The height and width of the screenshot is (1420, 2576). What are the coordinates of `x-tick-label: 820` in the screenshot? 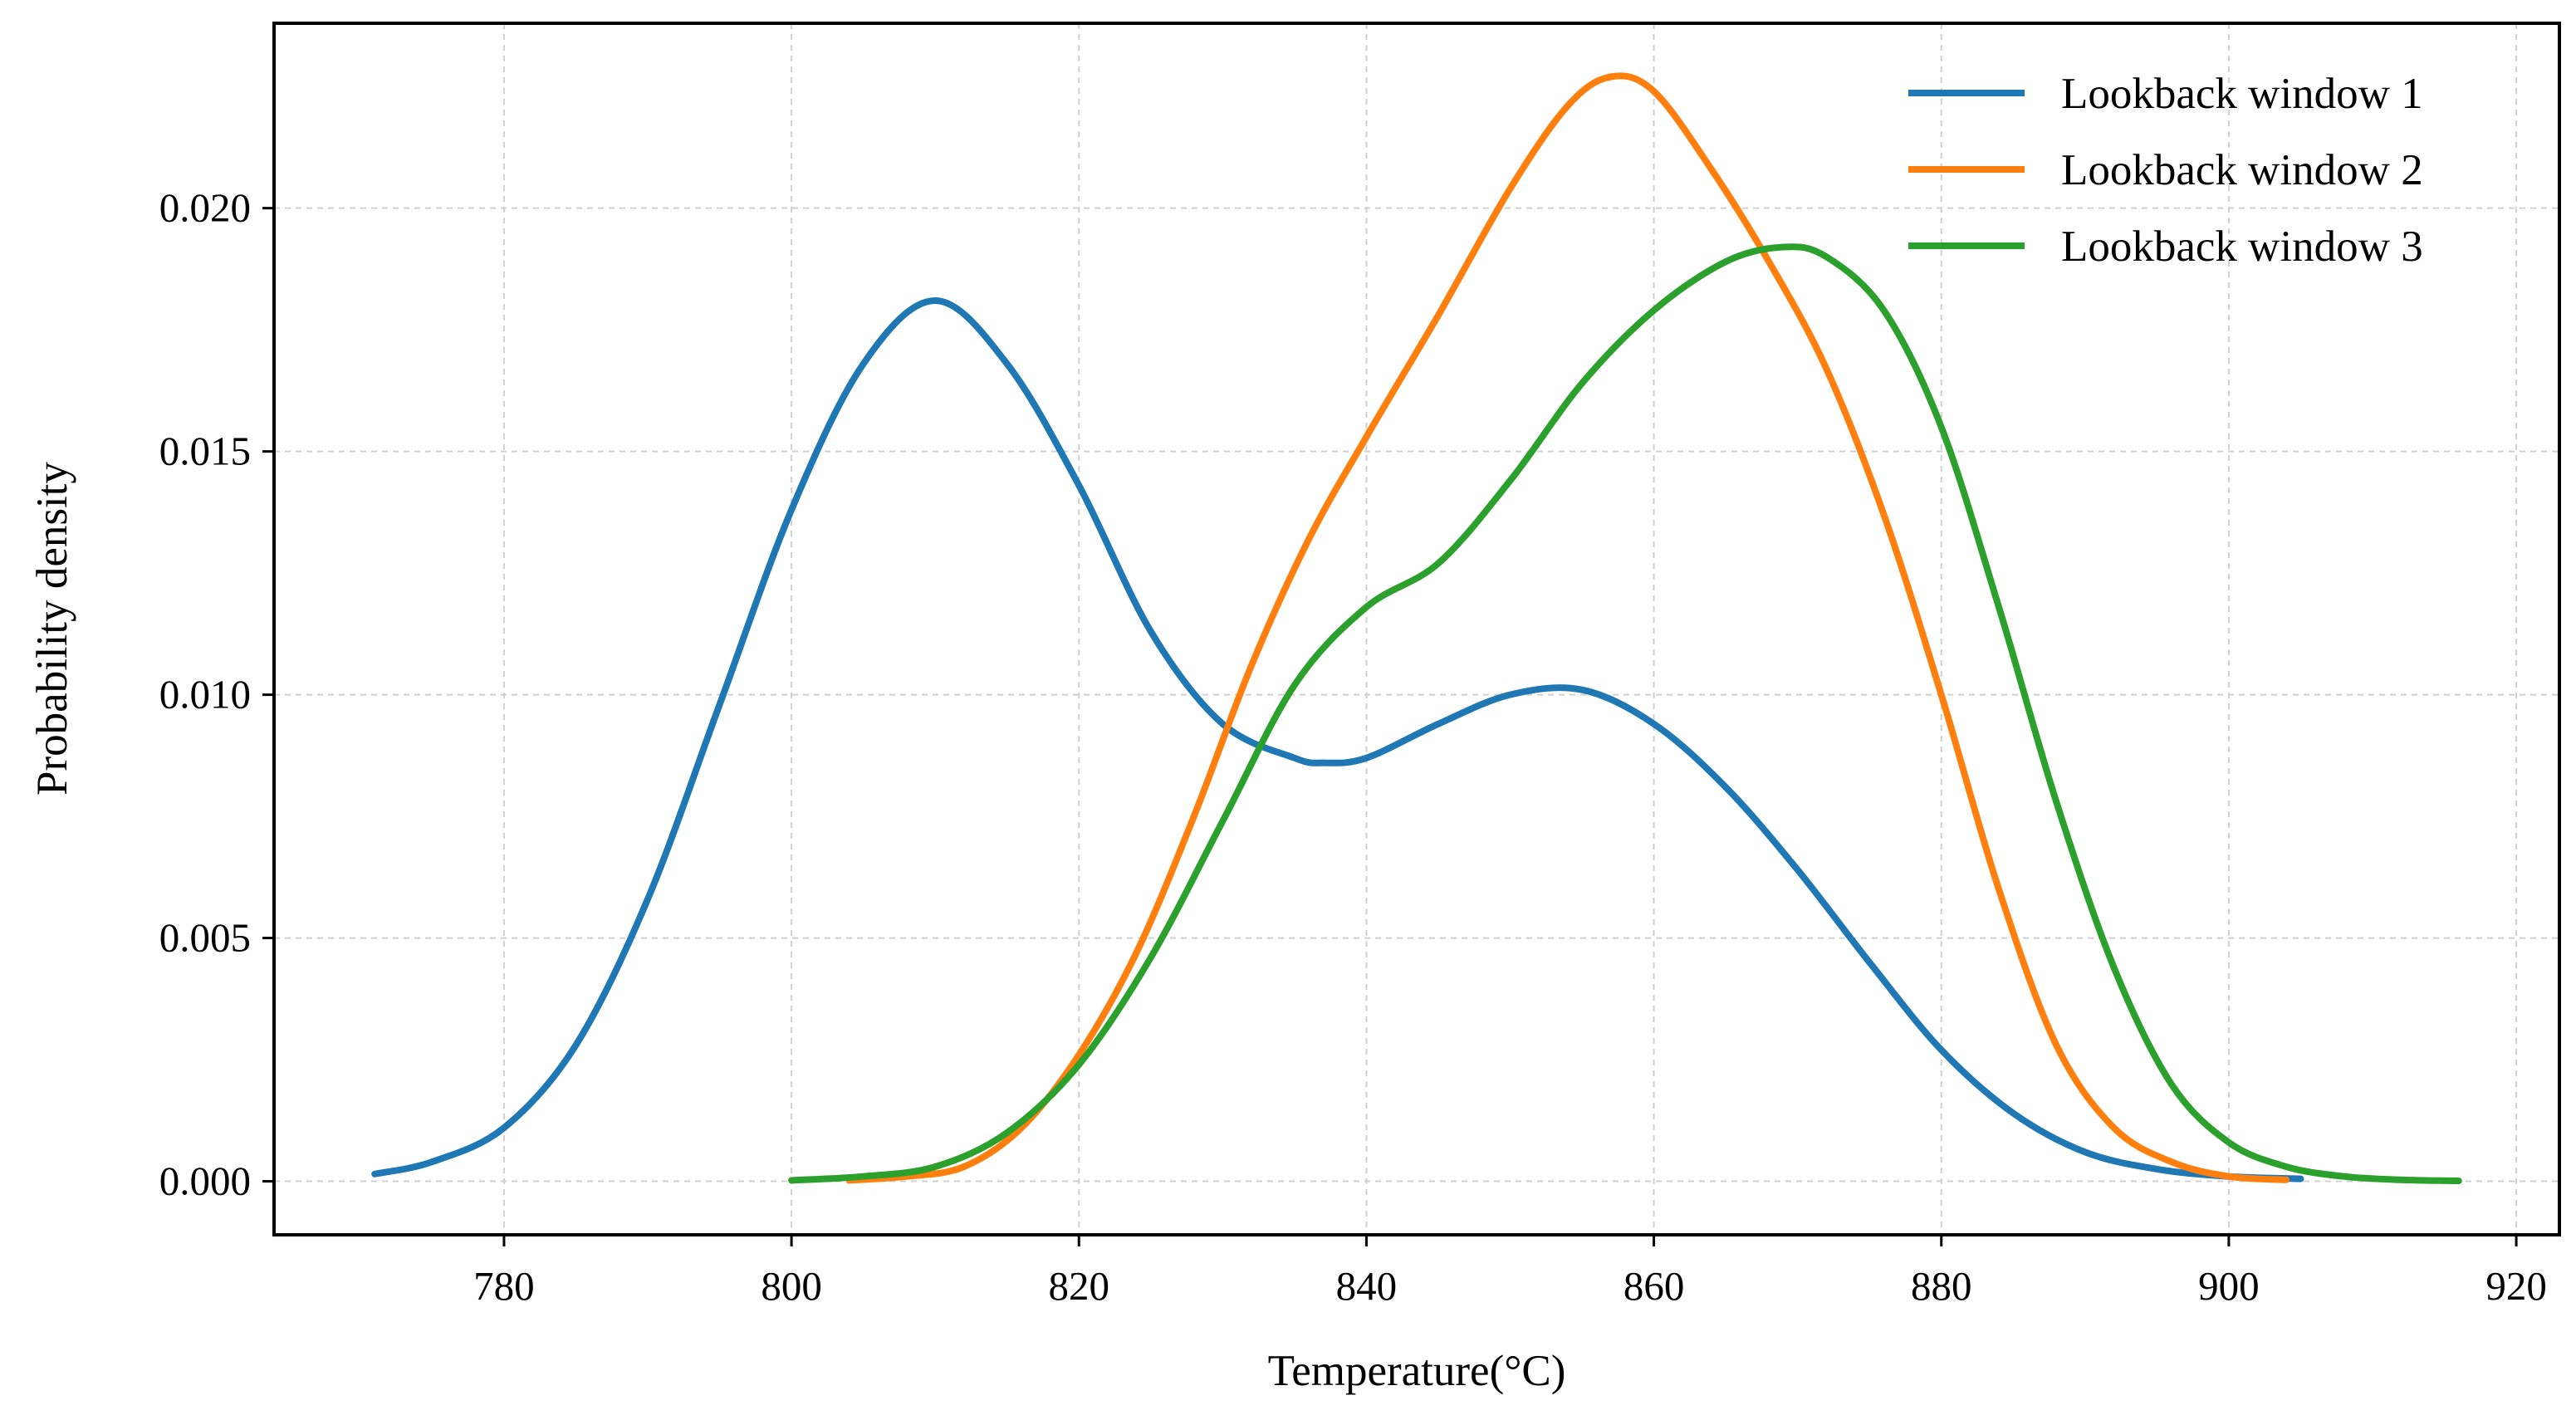 It's located at (1079, 1286).